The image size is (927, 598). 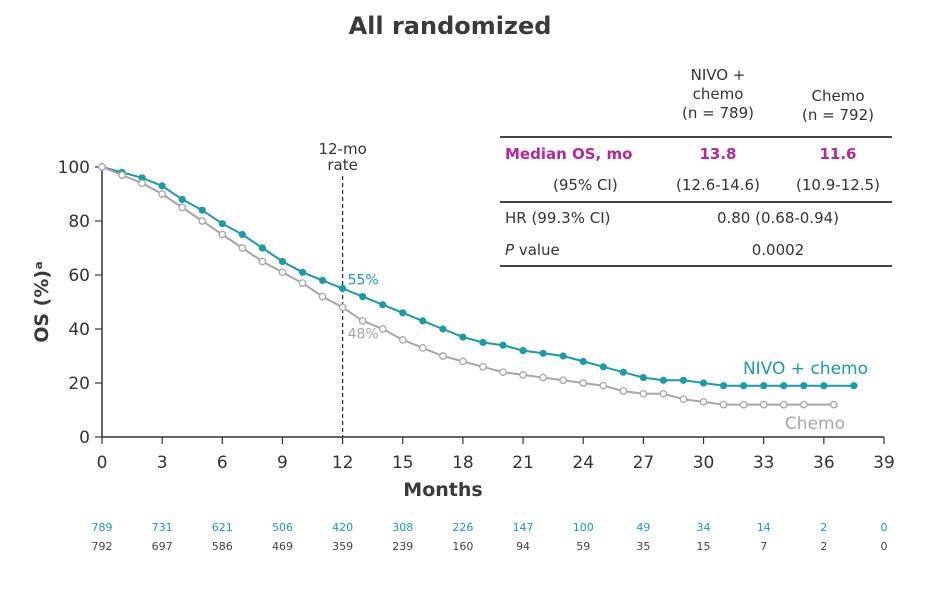 What do you see at coordinates (884, 527) in the screenshot?
I see `at-risk-nivo: 0` at bounding box center [884, 527].